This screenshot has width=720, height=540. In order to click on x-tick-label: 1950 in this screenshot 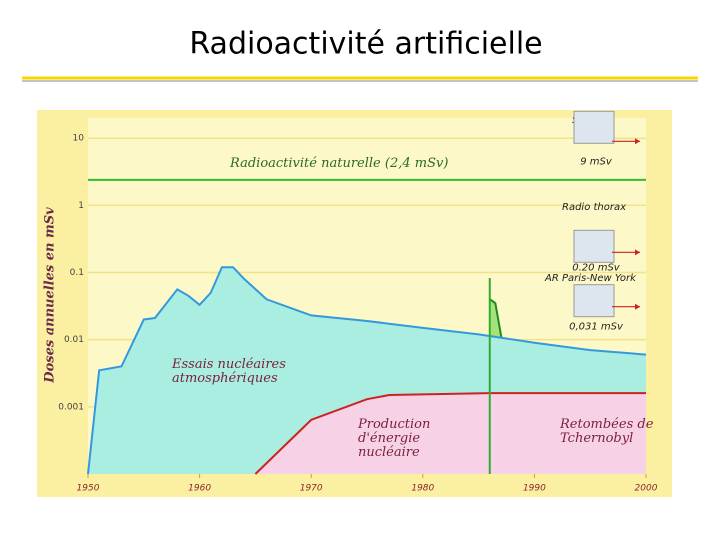, I will do `click(88, 489)`.